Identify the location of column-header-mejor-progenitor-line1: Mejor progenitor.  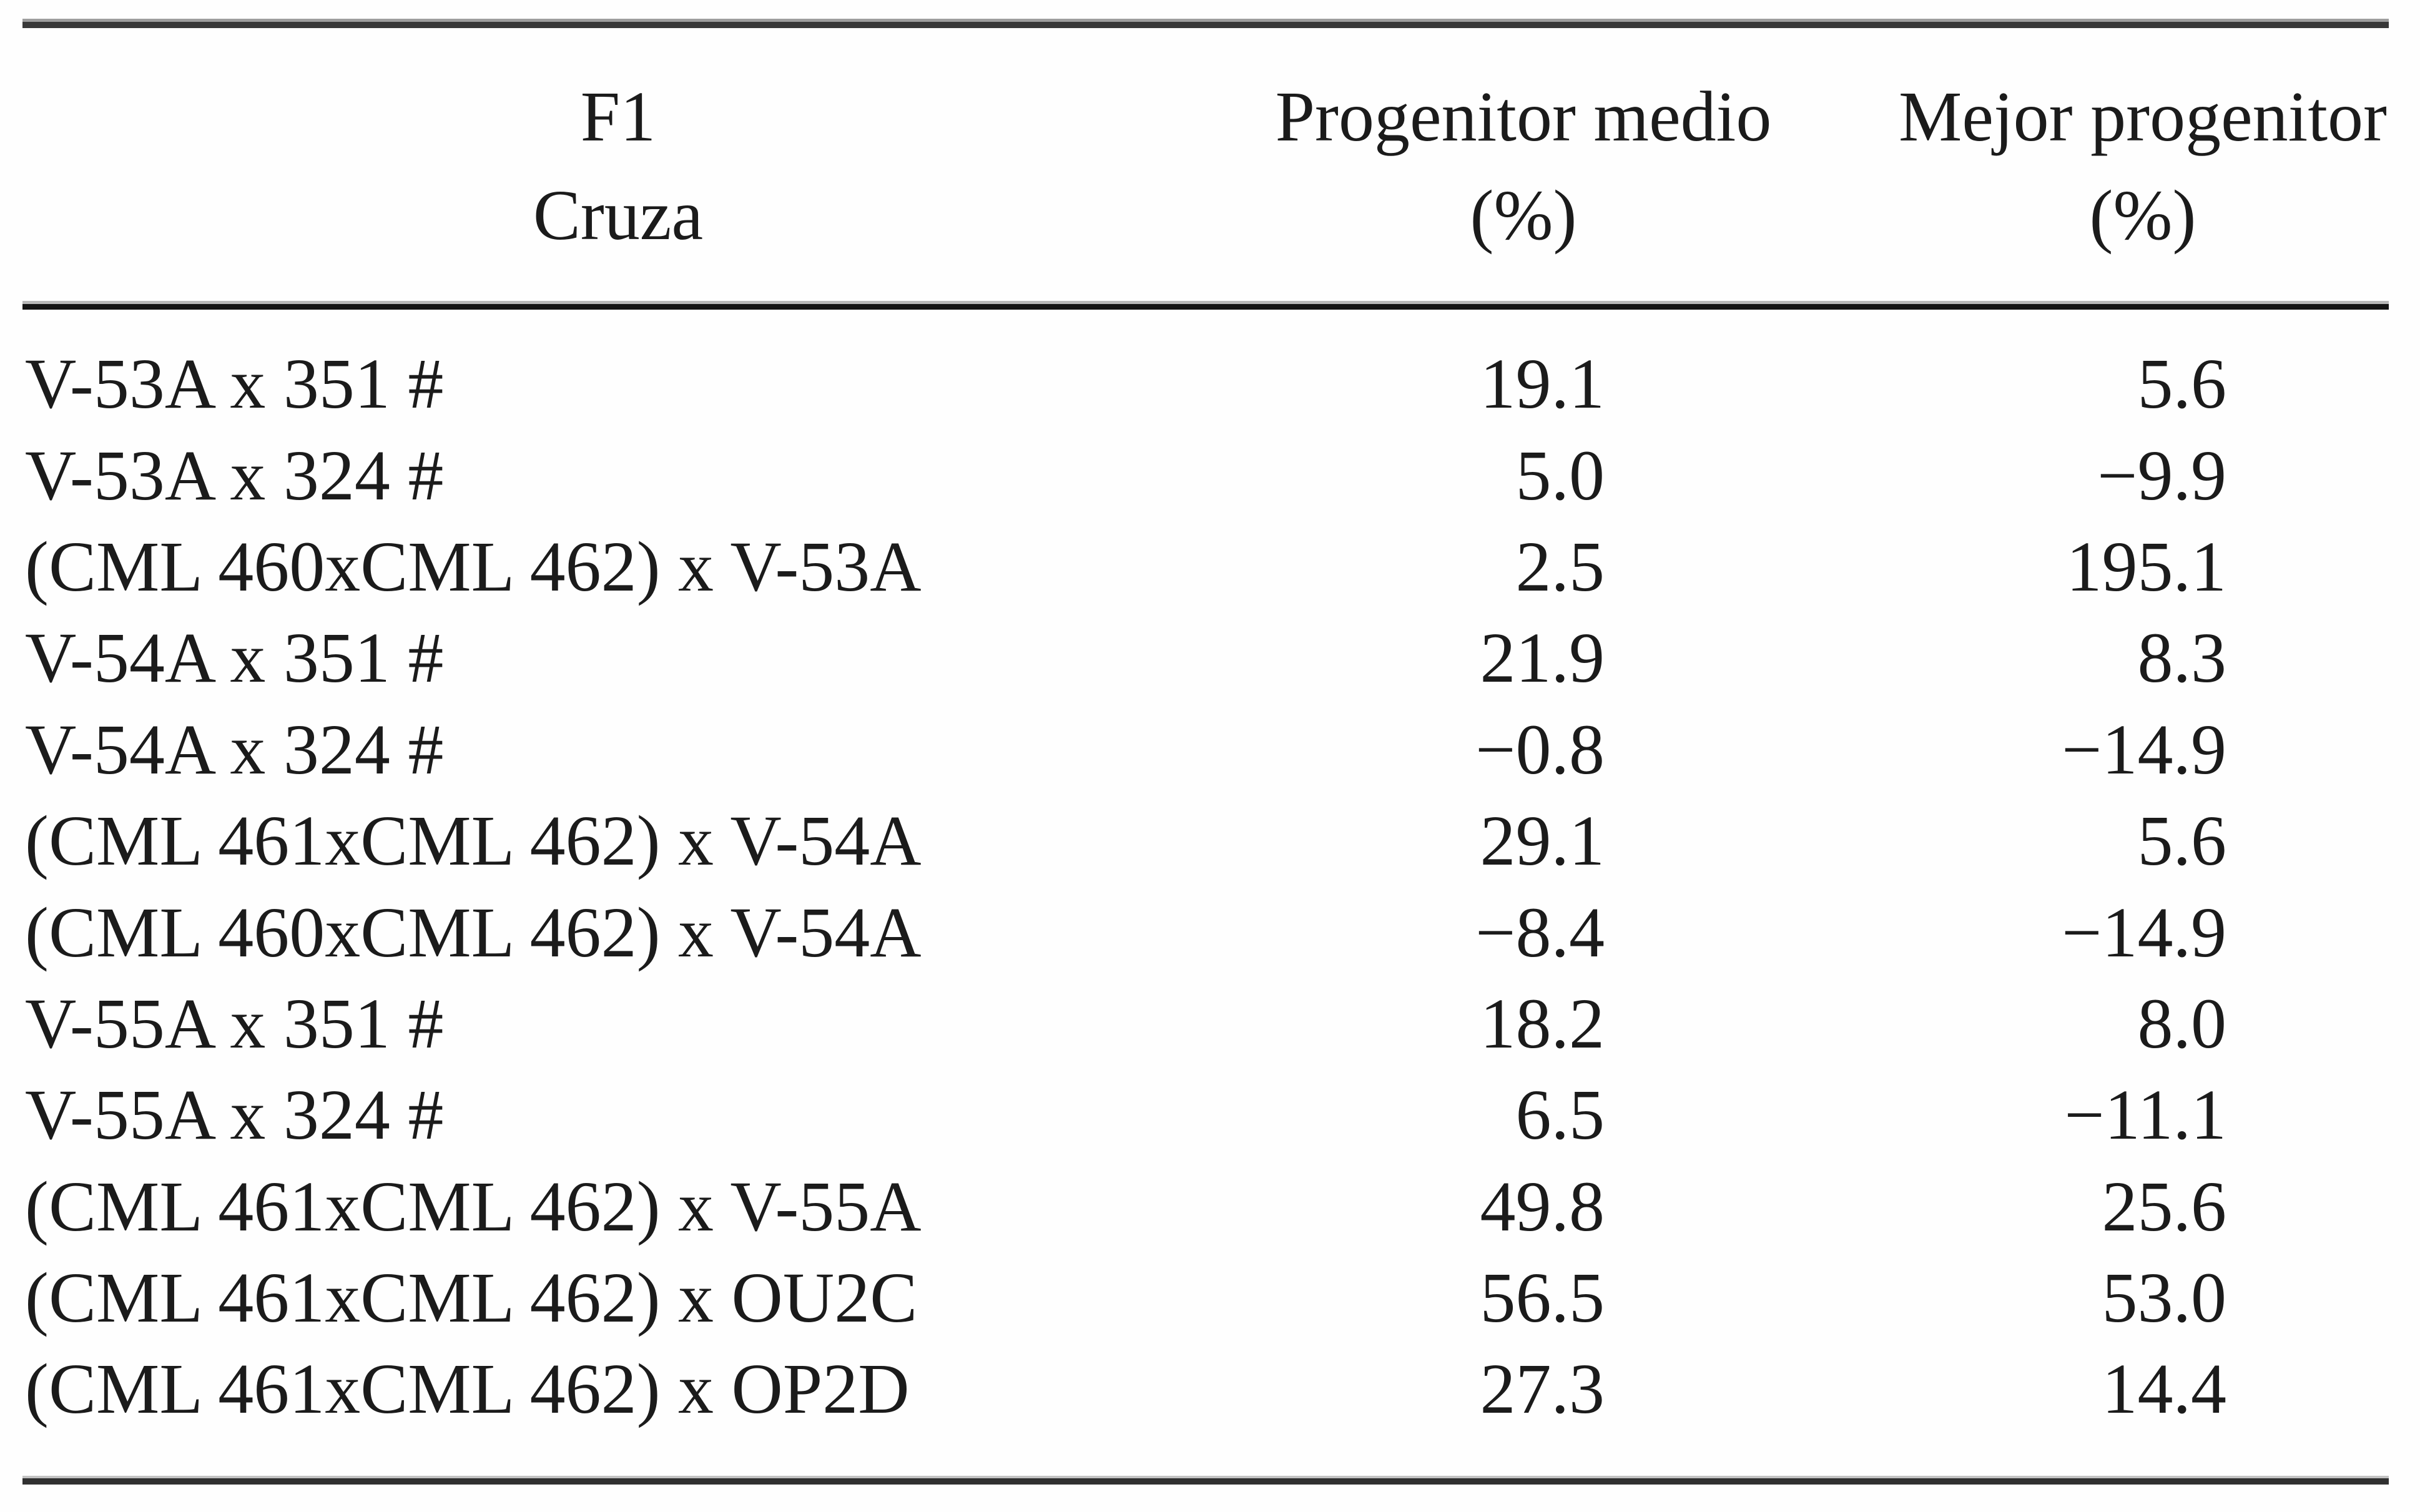
(2143, 116).